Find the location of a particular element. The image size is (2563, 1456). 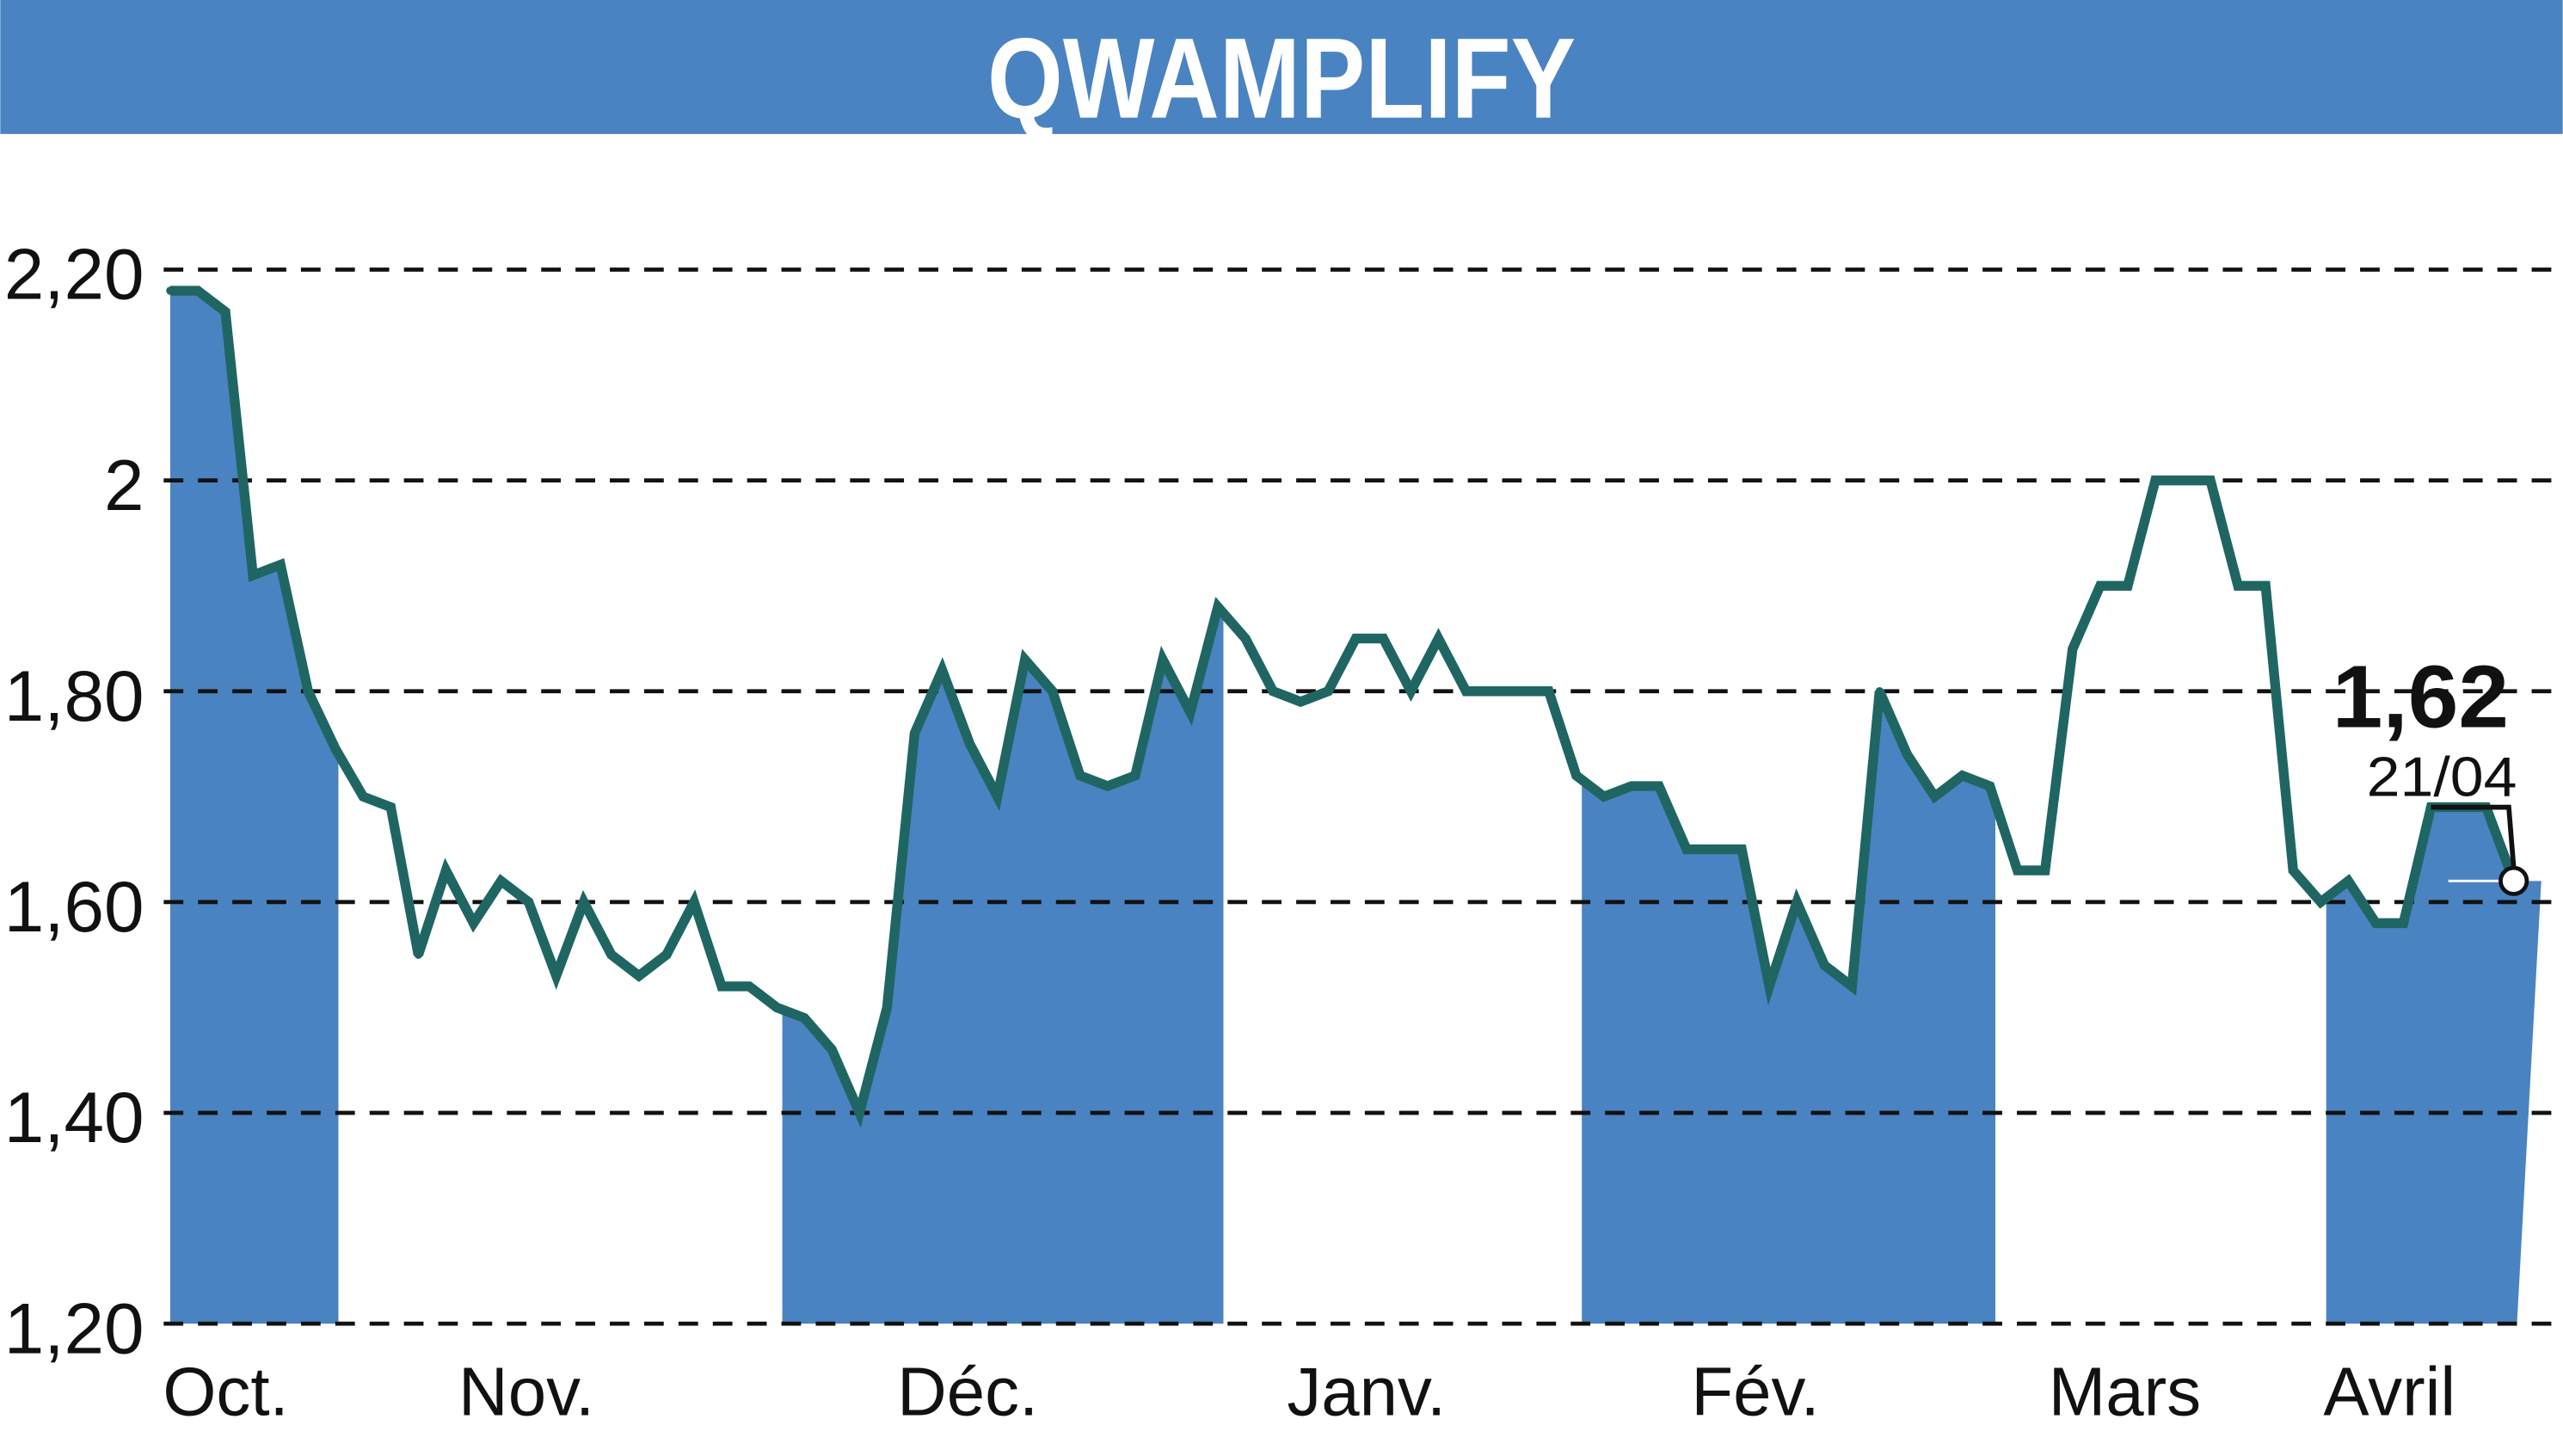

annotation-bracket is located at coordinates (2474, 837).